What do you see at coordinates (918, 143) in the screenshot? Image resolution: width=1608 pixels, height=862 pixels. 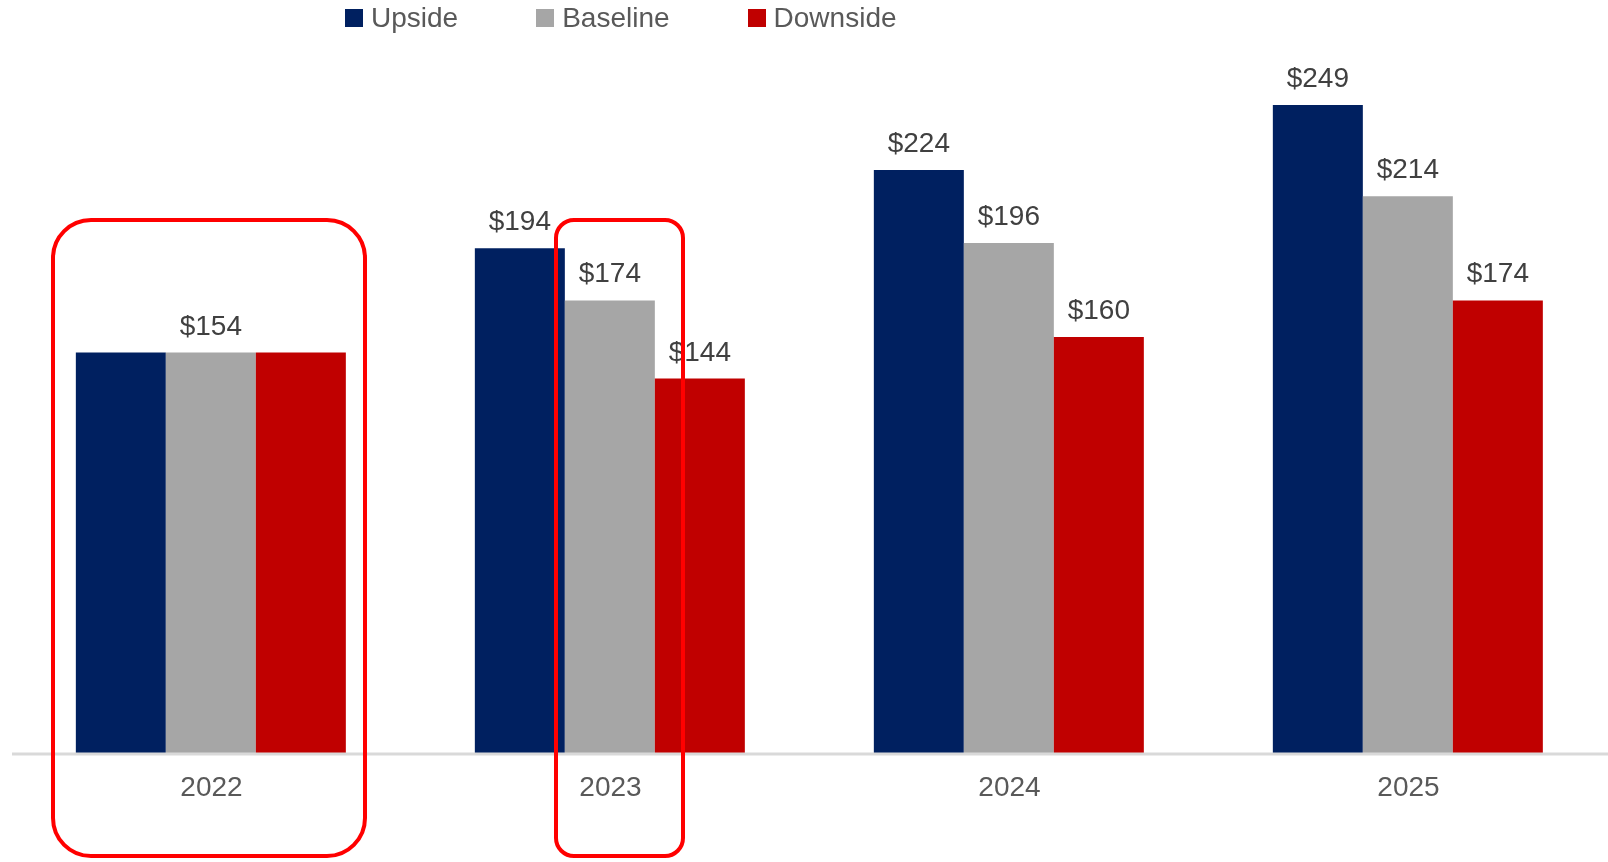 I see `data-label: $224` at bounding box center [918, 143].